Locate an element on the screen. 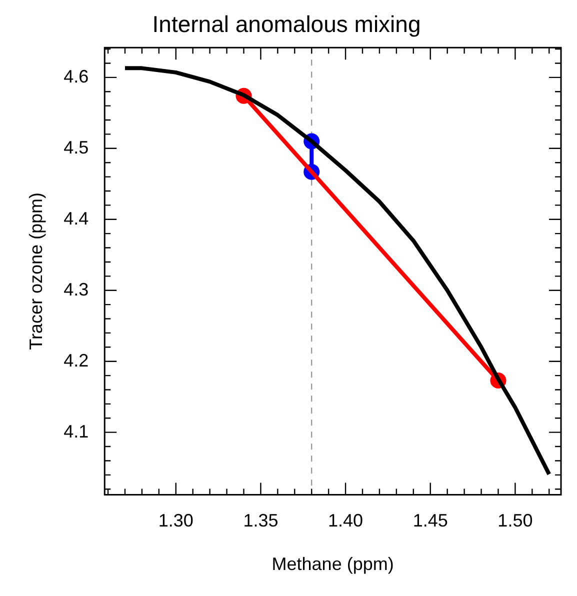 The width and height of the screenshot is (577, 596). y-tick-label: 4.3 is located at coordinates (76, 289).